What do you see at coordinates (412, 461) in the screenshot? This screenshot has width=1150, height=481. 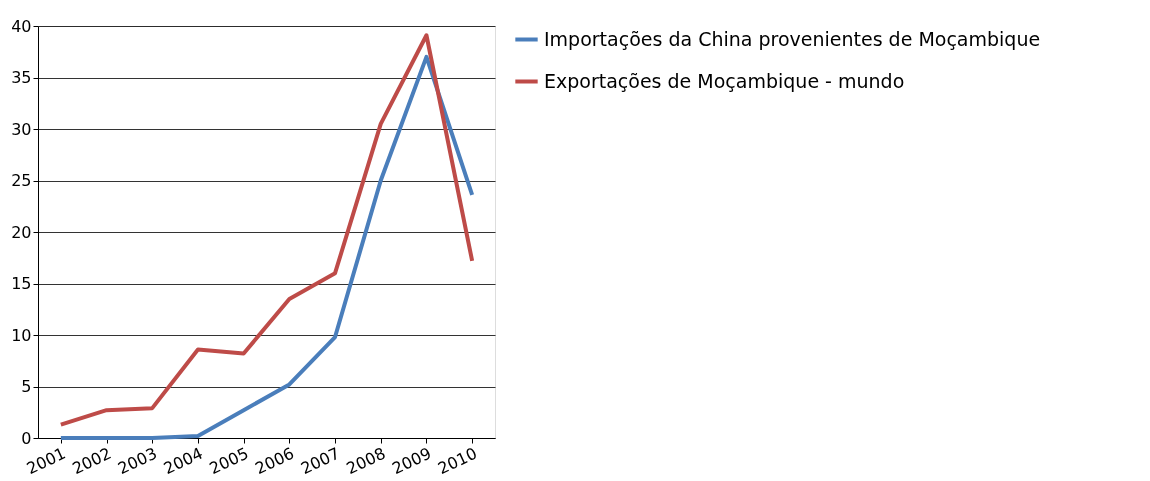 I see `x-tick-label: 2009` at bounding box center [412, 461].